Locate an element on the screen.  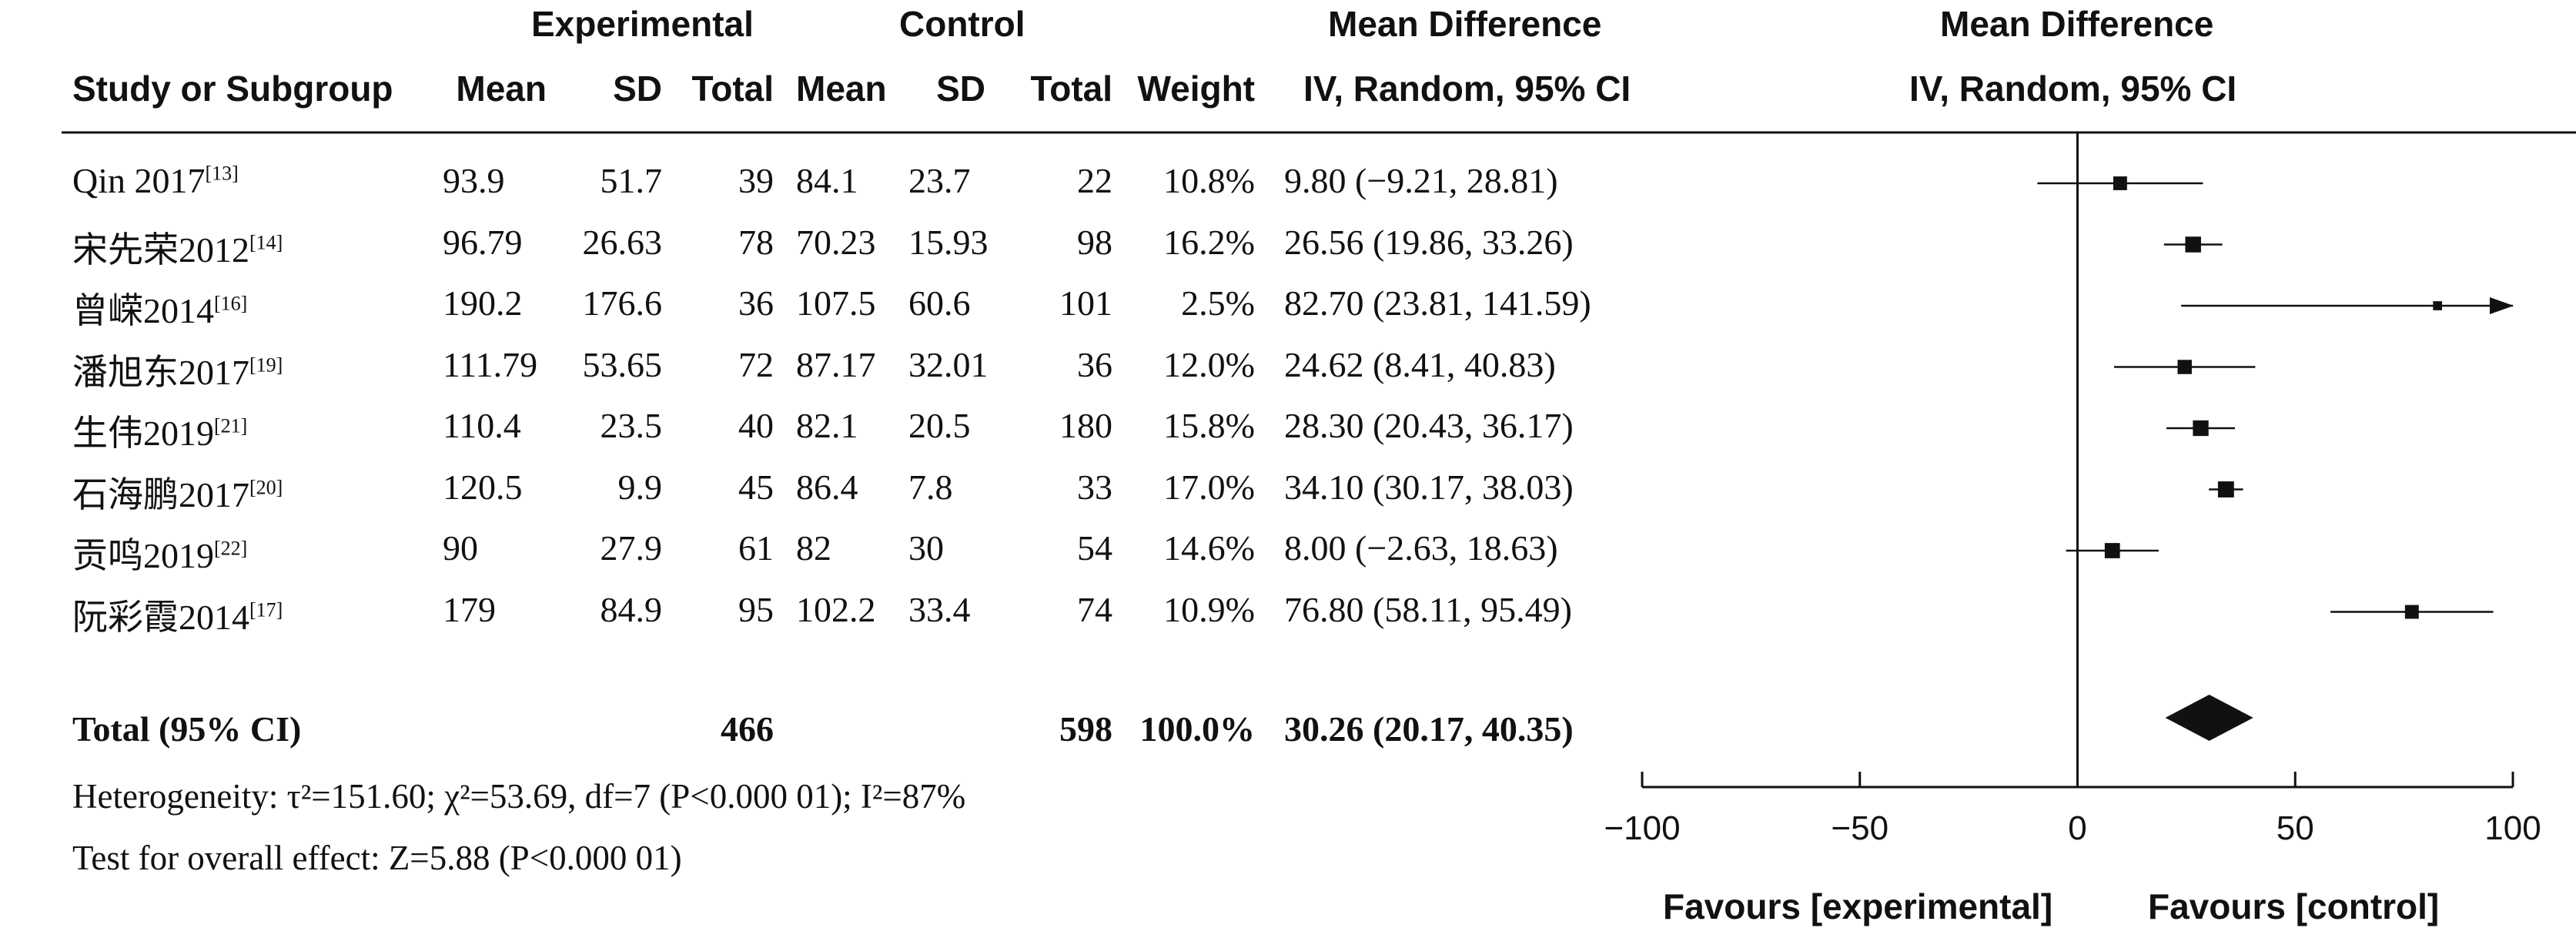
study-mean-e-value: 110.4 is located at coordinates (482, 426).